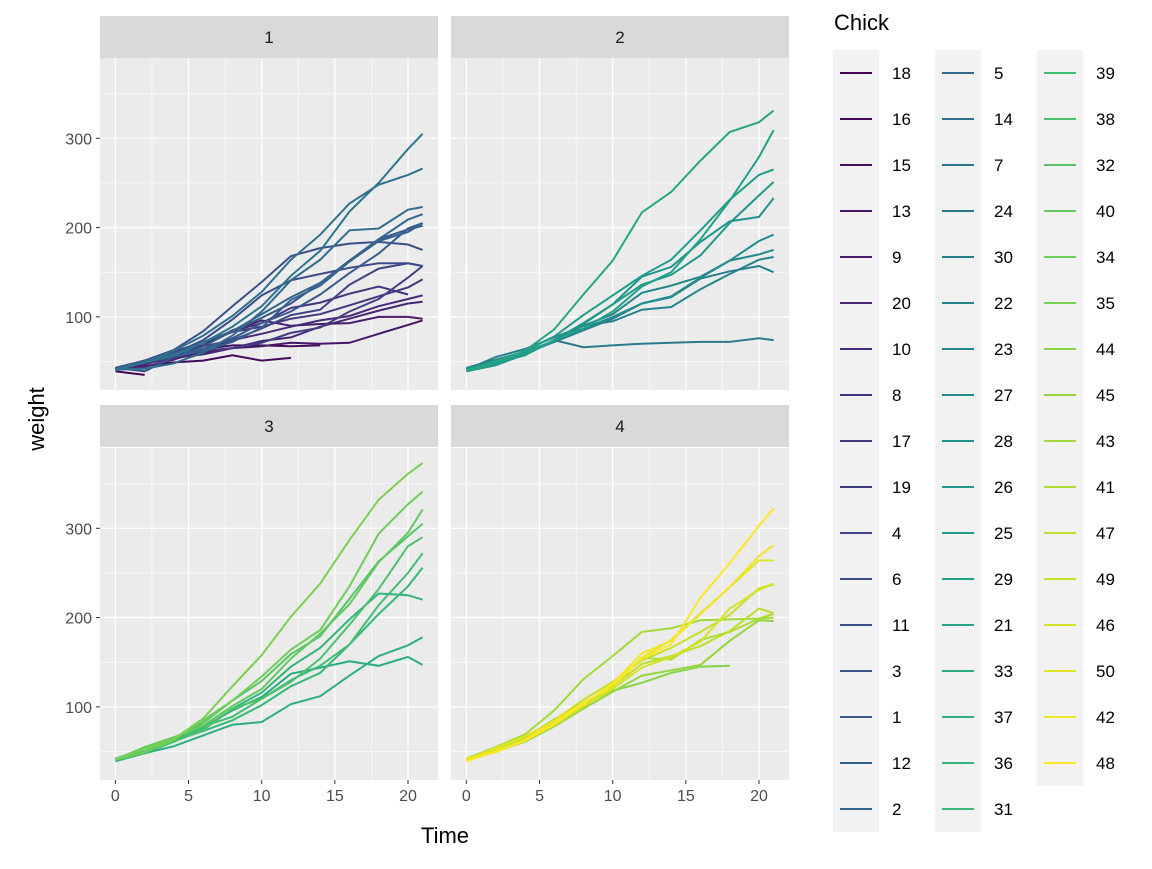  I want to click on legend-label: 41, so click(1105, 487).